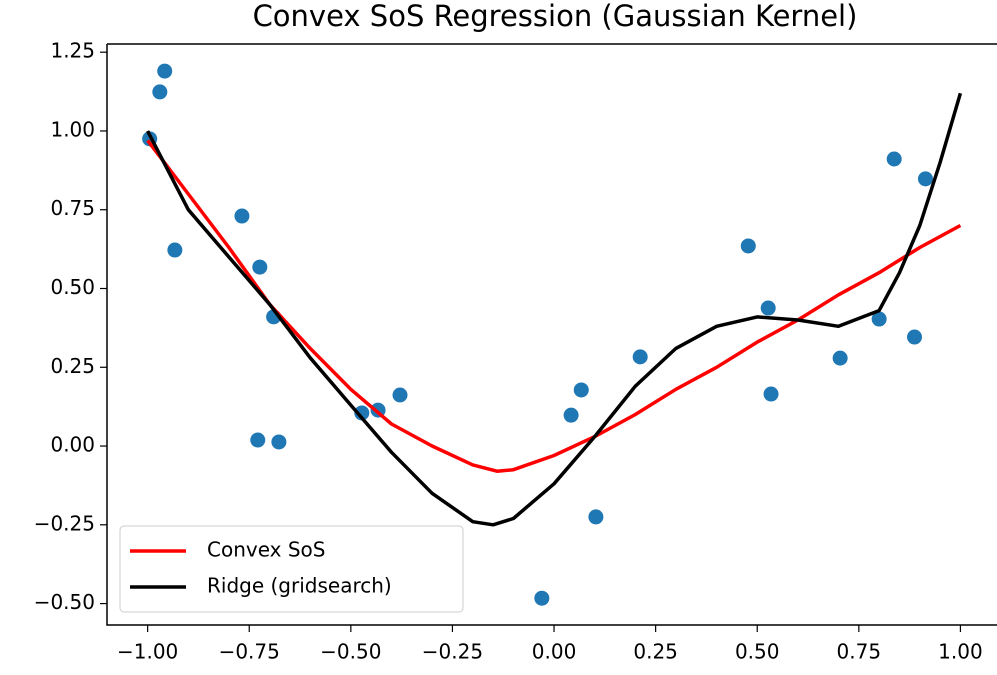 The width and height of the screenshot is (997, 675). Describe the element at coordinates (299, 586) in the screenshot. I see `legend-label: Ridge (gridsearch)` at that location.